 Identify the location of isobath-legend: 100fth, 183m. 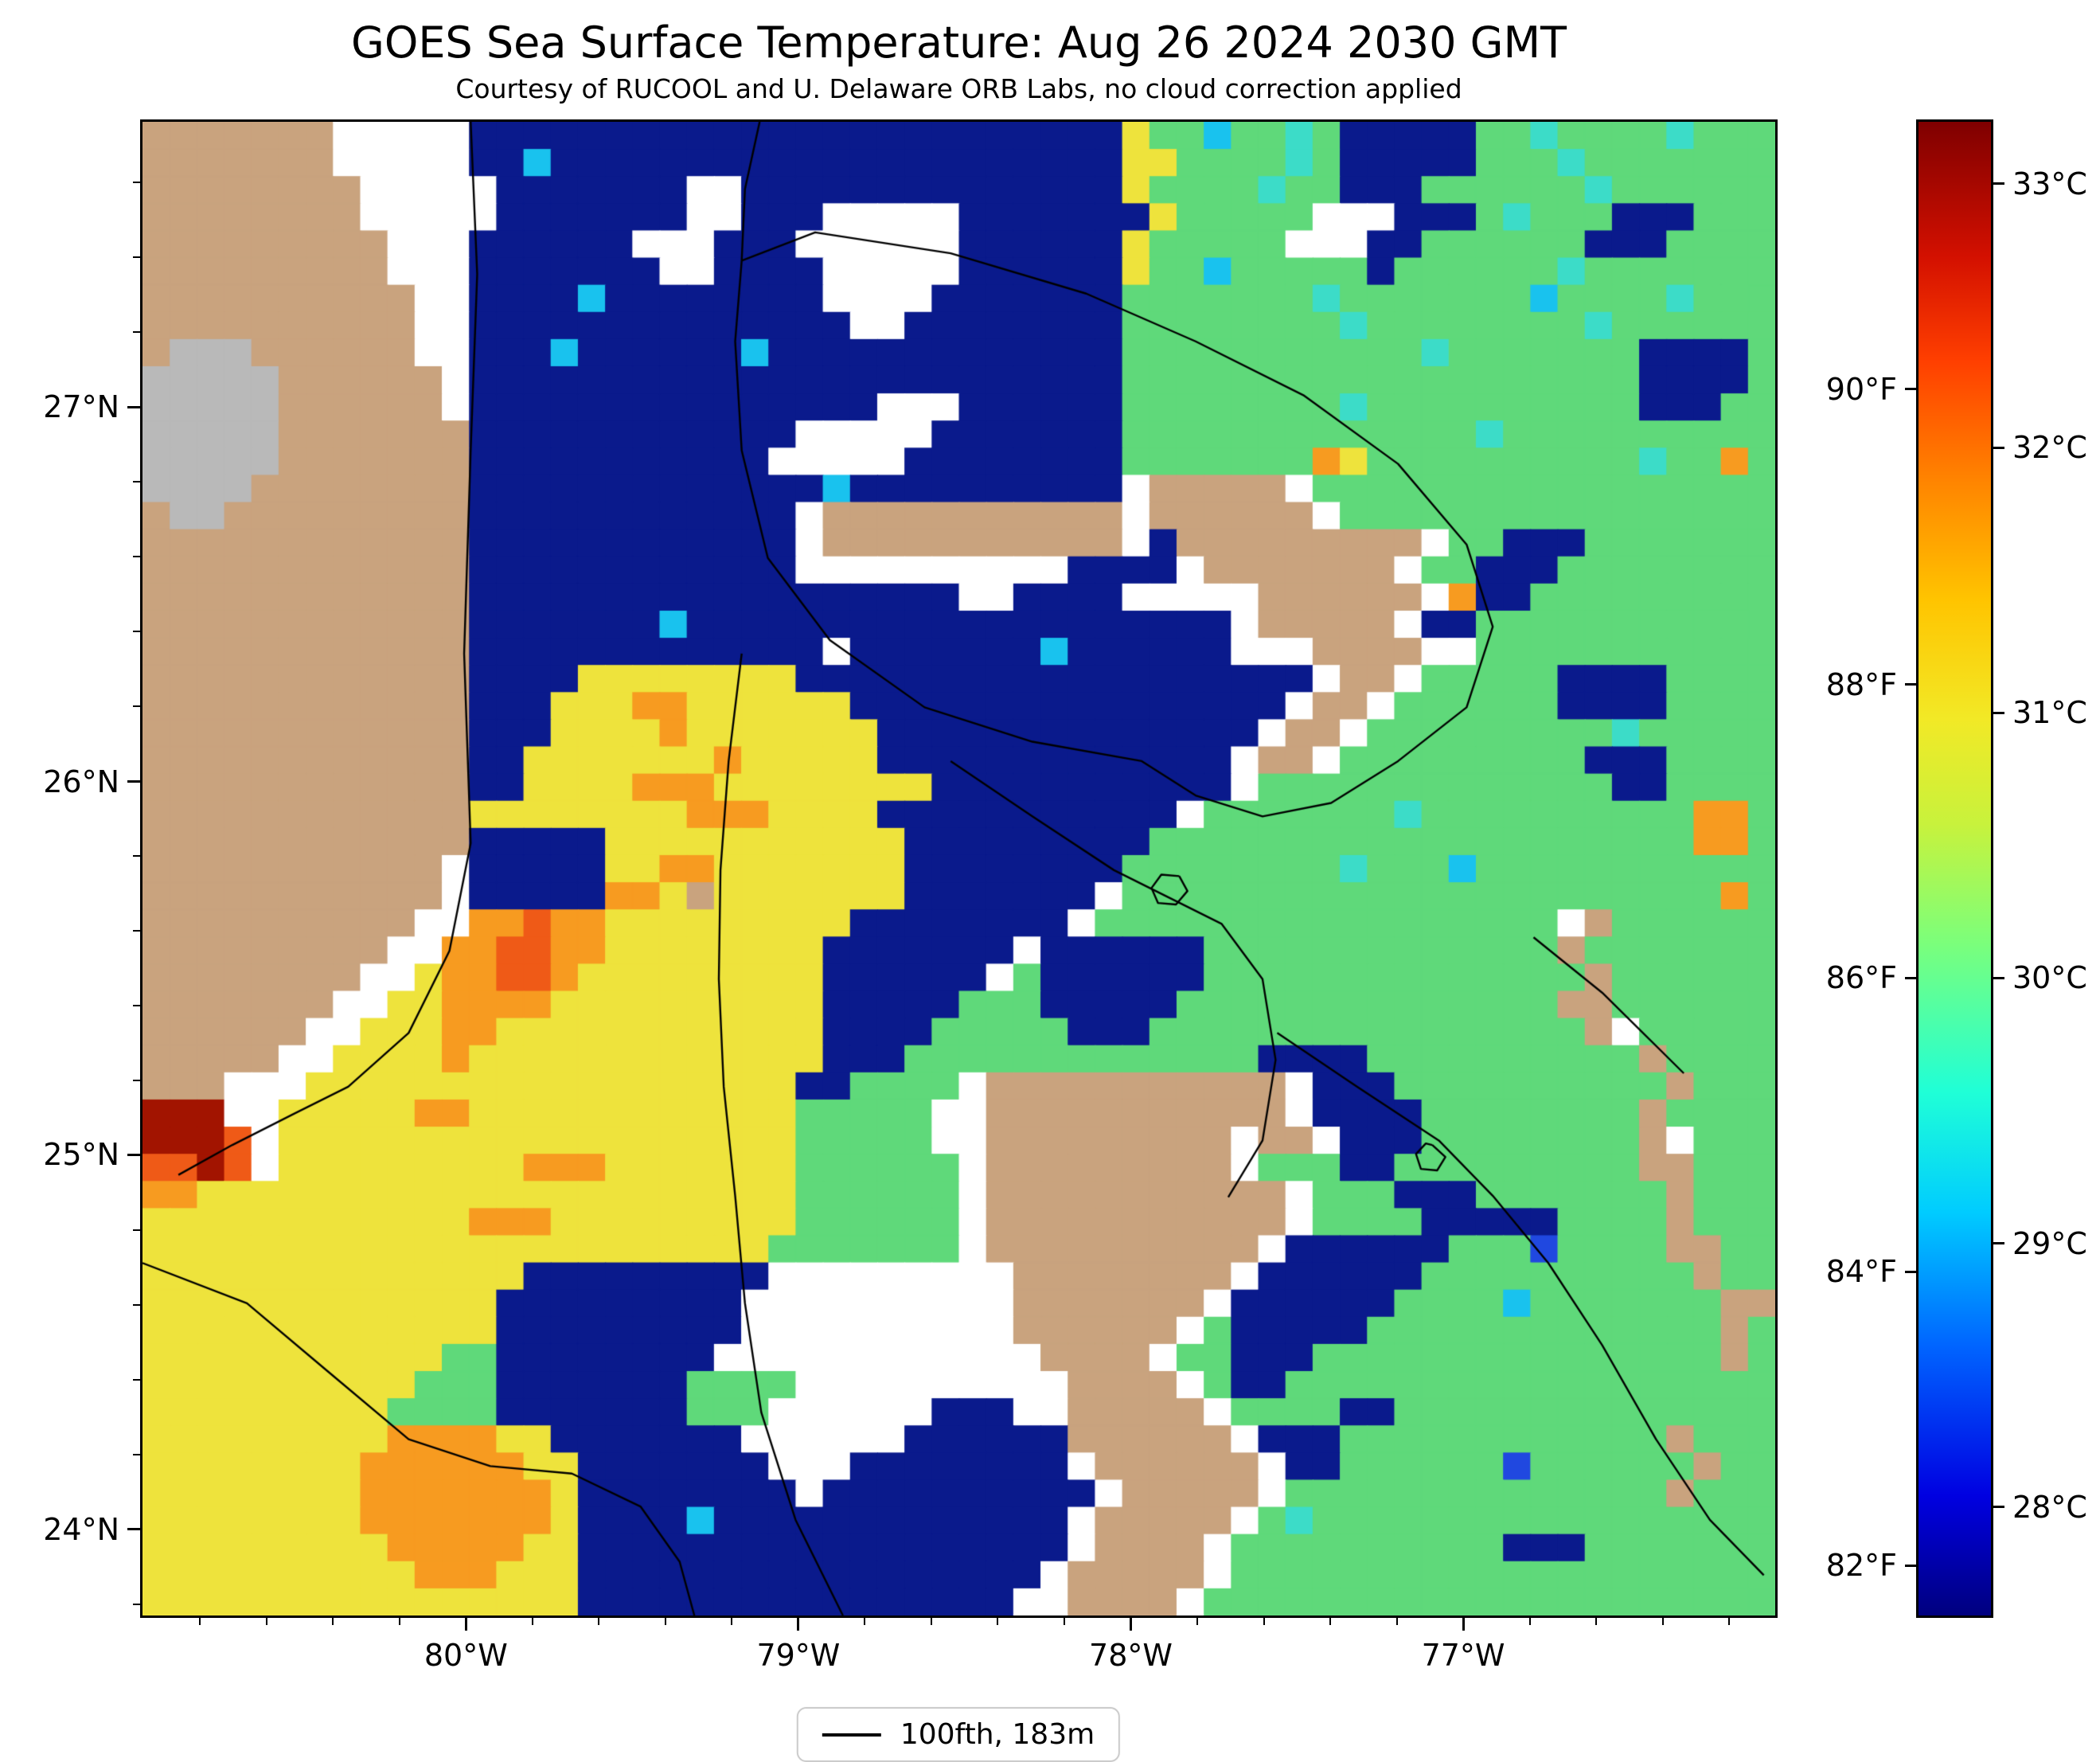
(958, 1734).